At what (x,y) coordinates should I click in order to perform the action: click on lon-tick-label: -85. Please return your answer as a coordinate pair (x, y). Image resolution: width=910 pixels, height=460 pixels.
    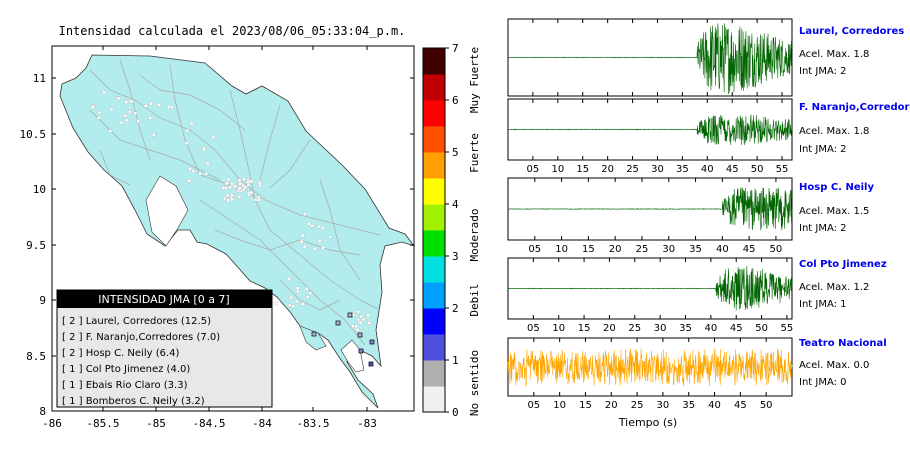
    Looking at the image, I should click on (156, 423).